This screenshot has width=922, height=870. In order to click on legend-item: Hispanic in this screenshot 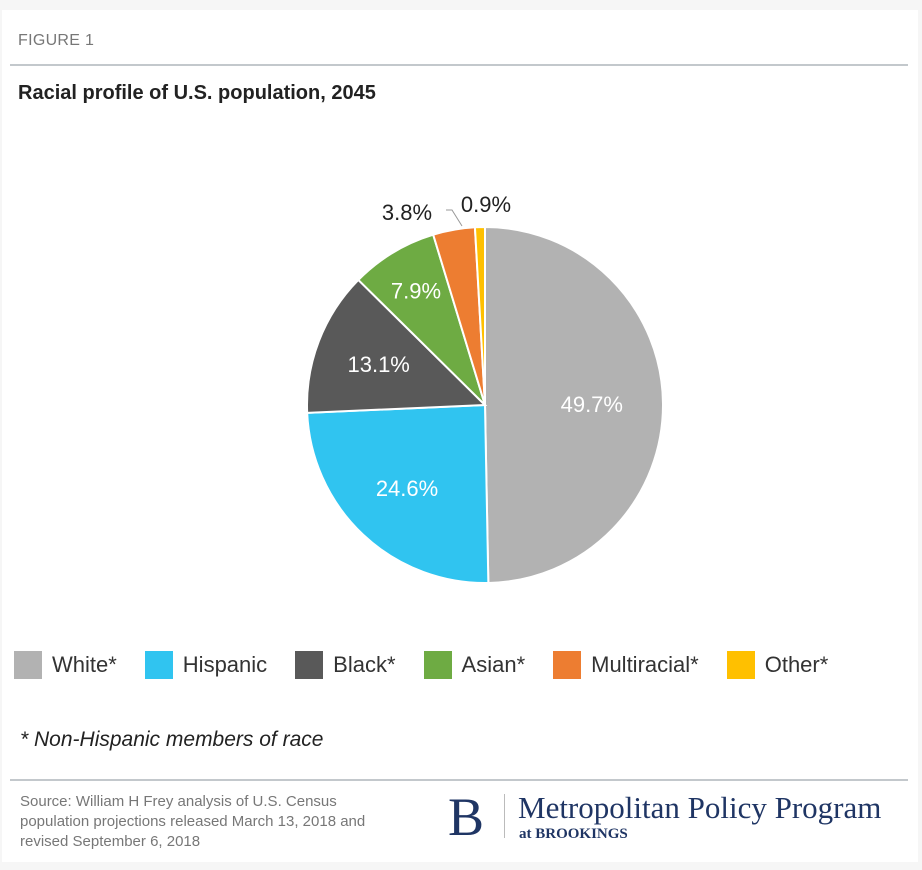, I will do `click(206, 665)`.